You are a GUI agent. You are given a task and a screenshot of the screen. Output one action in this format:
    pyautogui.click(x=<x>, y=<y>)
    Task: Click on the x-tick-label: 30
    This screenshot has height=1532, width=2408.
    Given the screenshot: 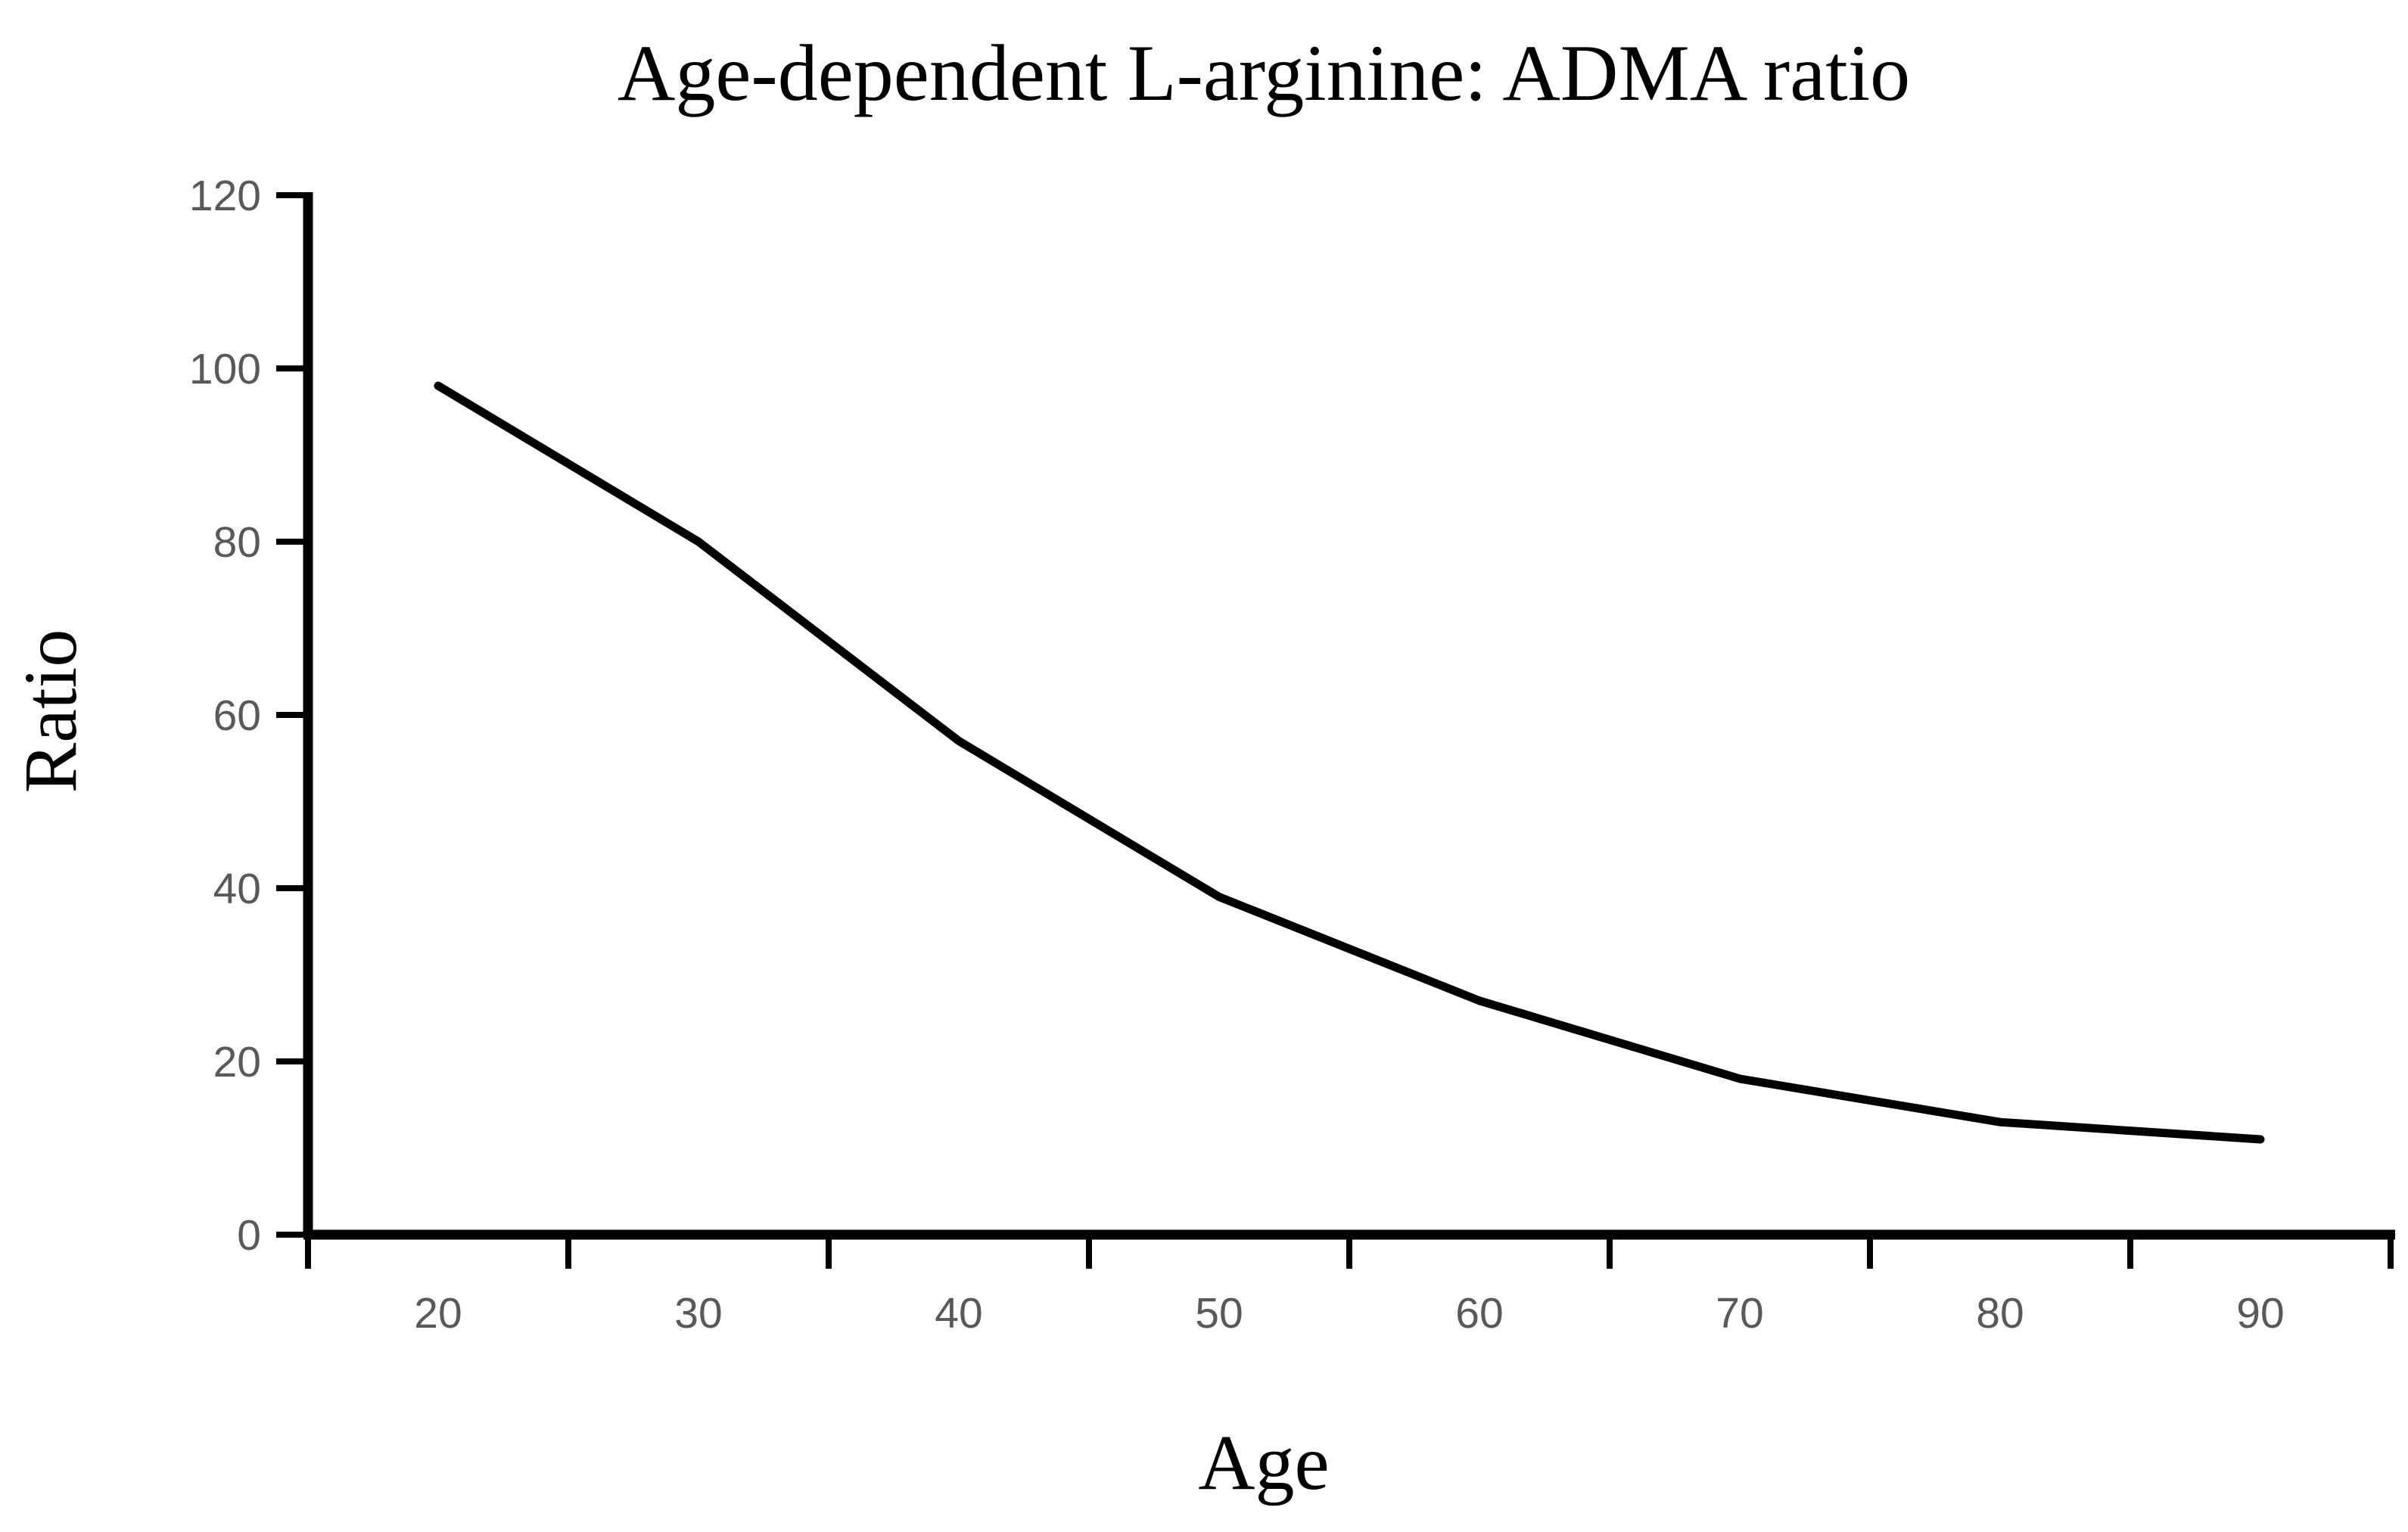 What is the action you would take?
    pyautogui.click(x=698, y=1314)
    